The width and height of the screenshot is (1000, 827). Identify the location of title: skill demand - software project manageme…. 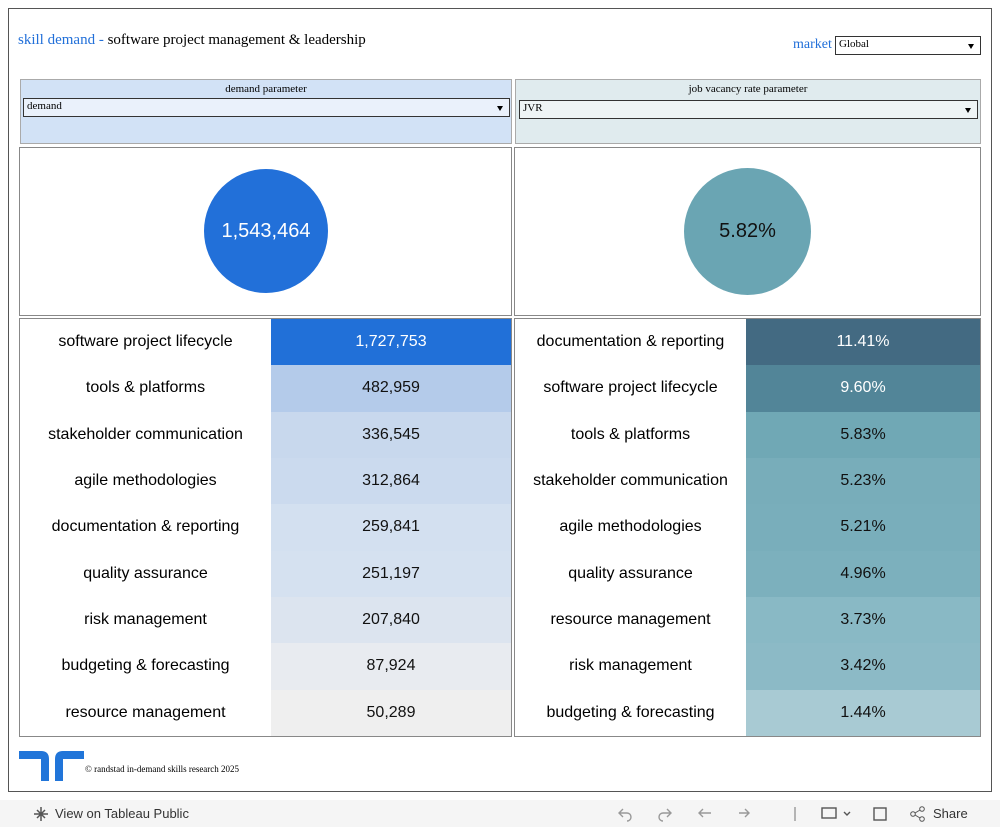
(192, 40).